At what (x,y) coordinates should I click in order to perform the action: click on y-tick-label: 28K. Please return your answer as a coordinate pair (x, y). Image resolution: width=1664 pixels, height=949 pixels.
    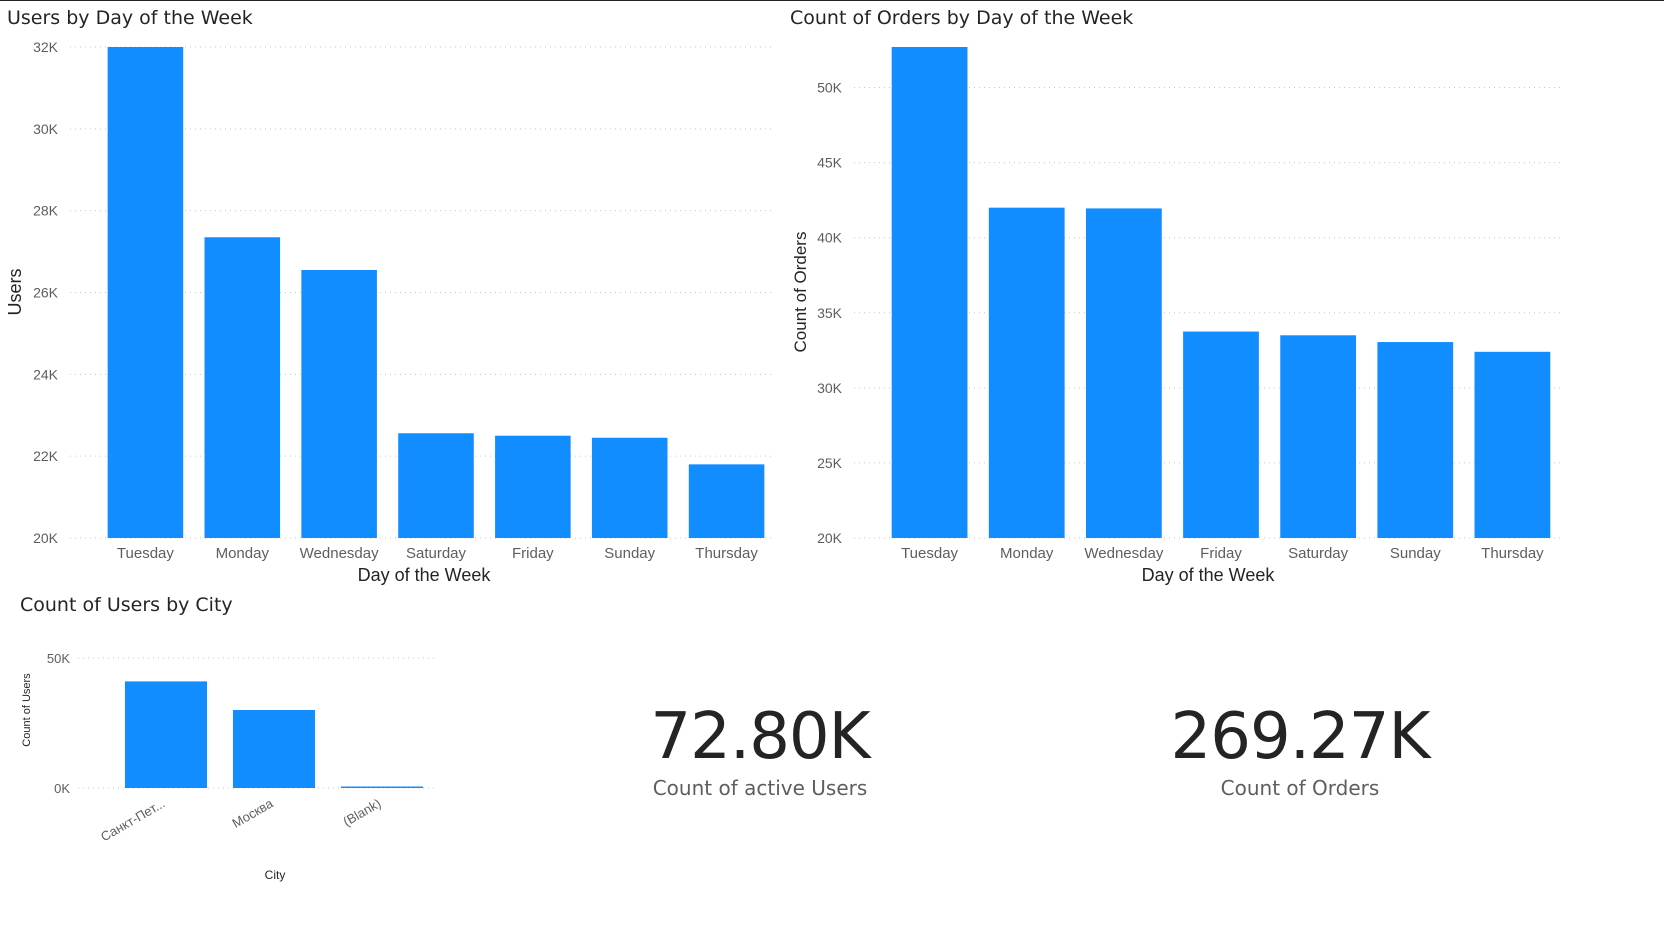
    Looking at the image, I should click on (46, 211).